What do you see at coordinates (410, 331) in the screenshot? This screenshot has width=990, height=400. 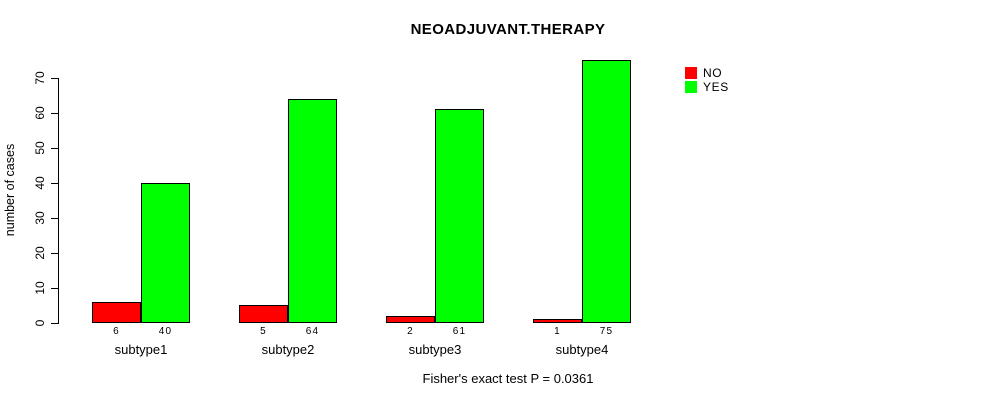 I see `bar-value-label: 2` at bounding box center [410, 331].